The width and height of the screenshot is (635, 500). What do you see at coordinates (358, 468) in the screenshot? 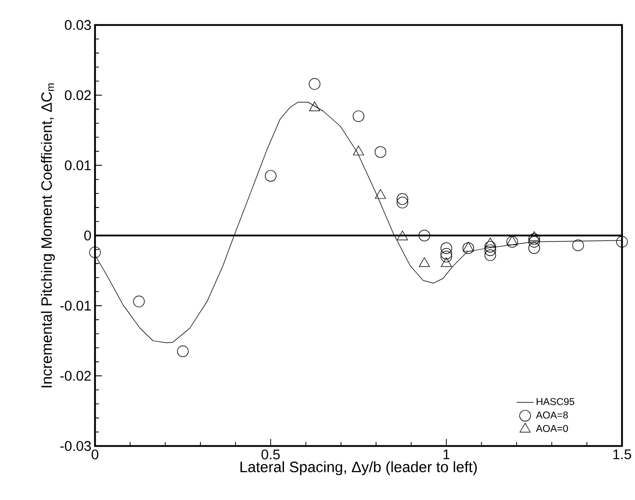
I see `x-axis-title: Lateral Spacing, Δy/b (leader to left)` at bounding box center [358, 468].